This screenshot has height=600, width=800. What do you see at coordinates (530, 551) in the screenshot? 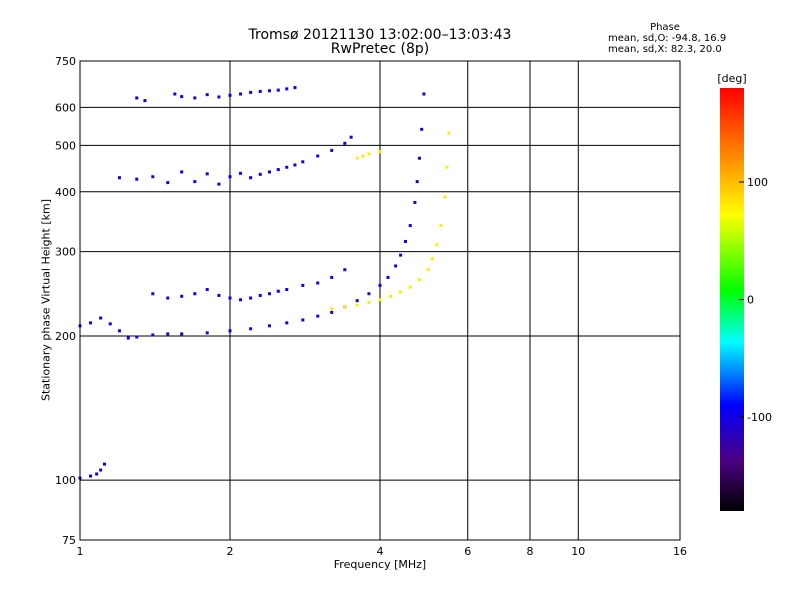
I see `x-tick-label: 8` at bounding box center [530, 551].